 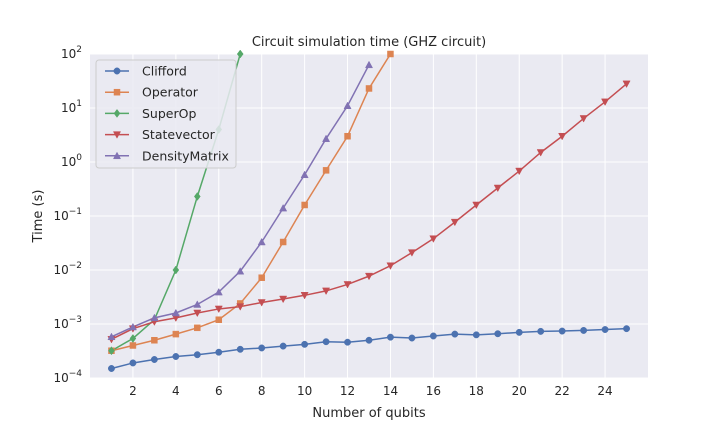 What do you see at coordinates (117, 113) in the screenshot?
I see `superop-legend-marker` at bounding box center [117, 113].